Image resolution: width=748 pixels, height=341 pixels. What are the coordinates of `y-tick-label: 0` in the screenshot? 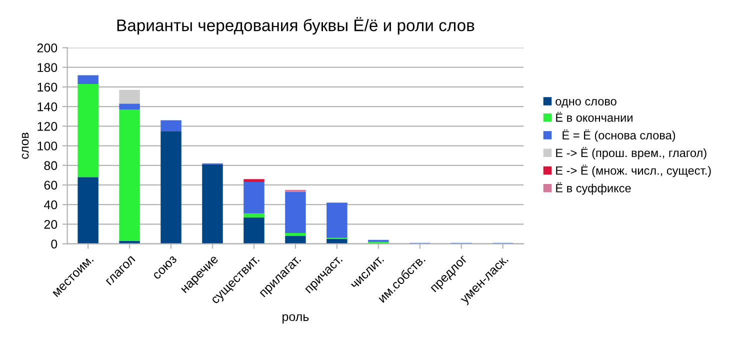 It's located at (54, 244).